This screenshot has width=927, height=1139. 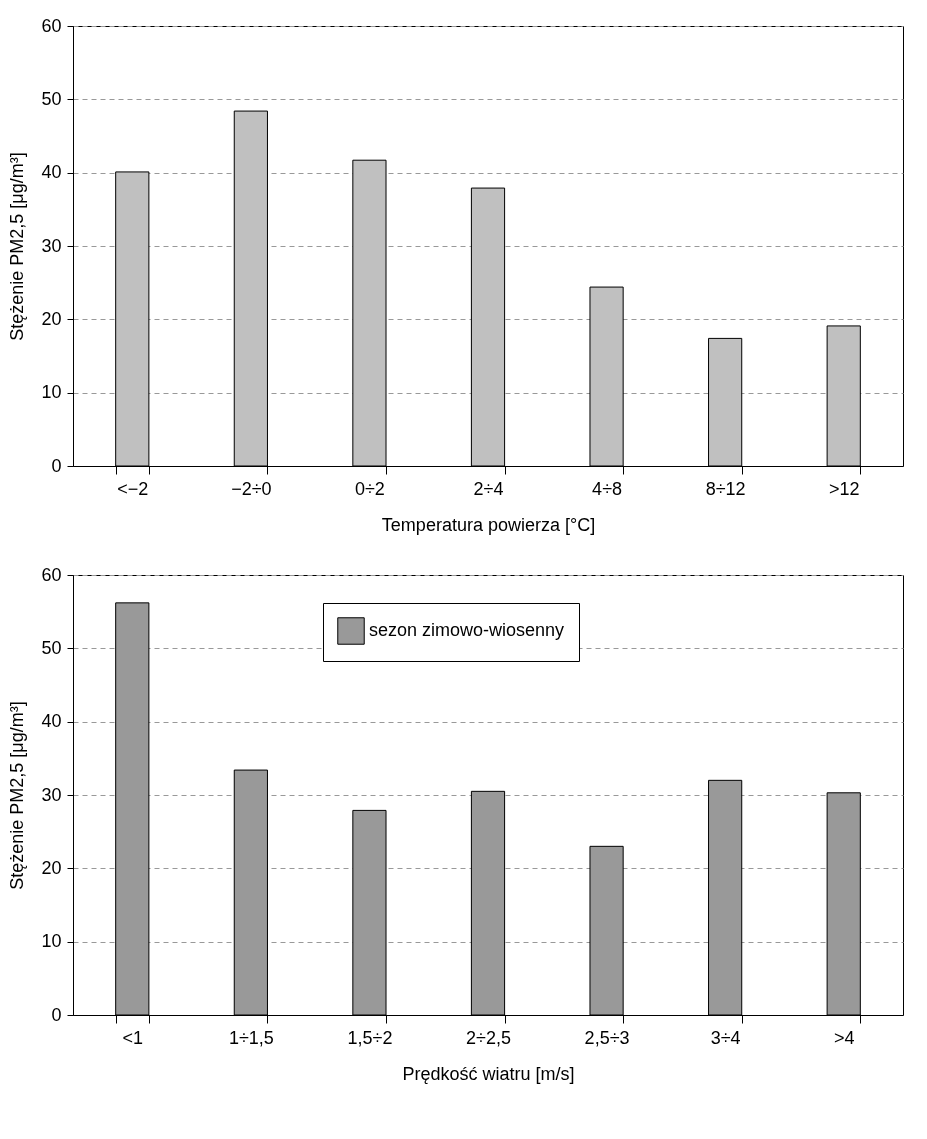 I want to click on x-tick-label: <1, so click(x=133, y=1037).